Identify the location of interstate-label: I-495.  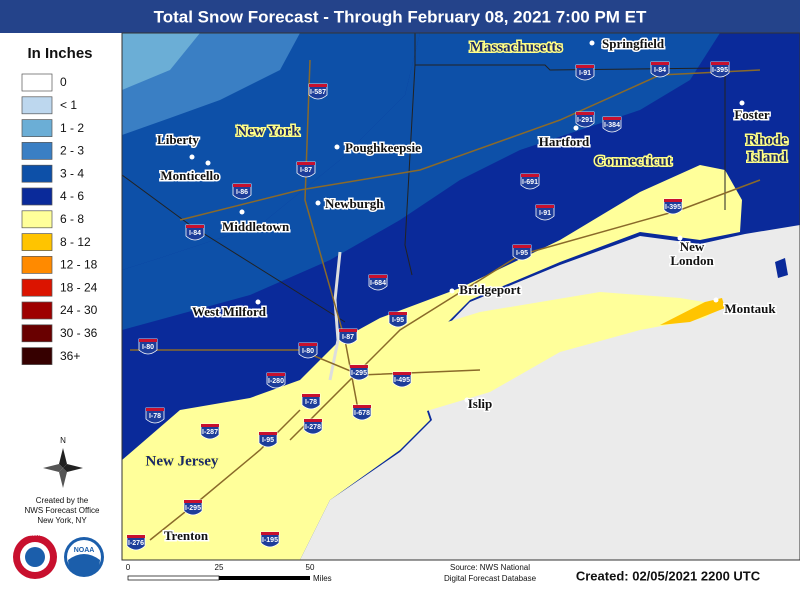
(402, 380).